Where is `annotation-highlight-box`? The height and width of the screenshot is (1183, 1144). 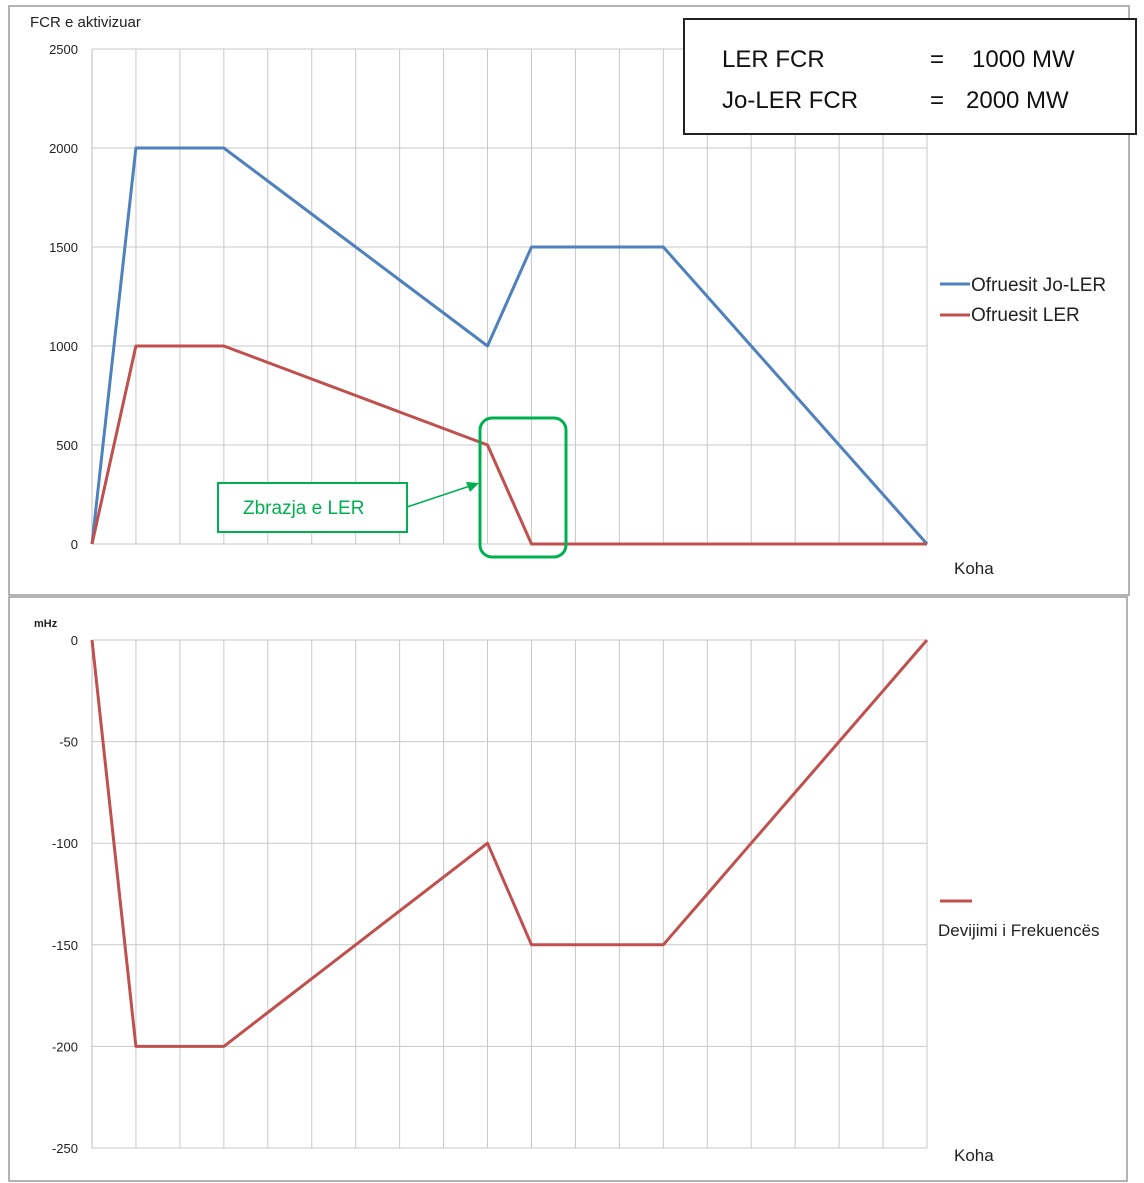 annotation-highlight-box is located at coordinates (523, 487).